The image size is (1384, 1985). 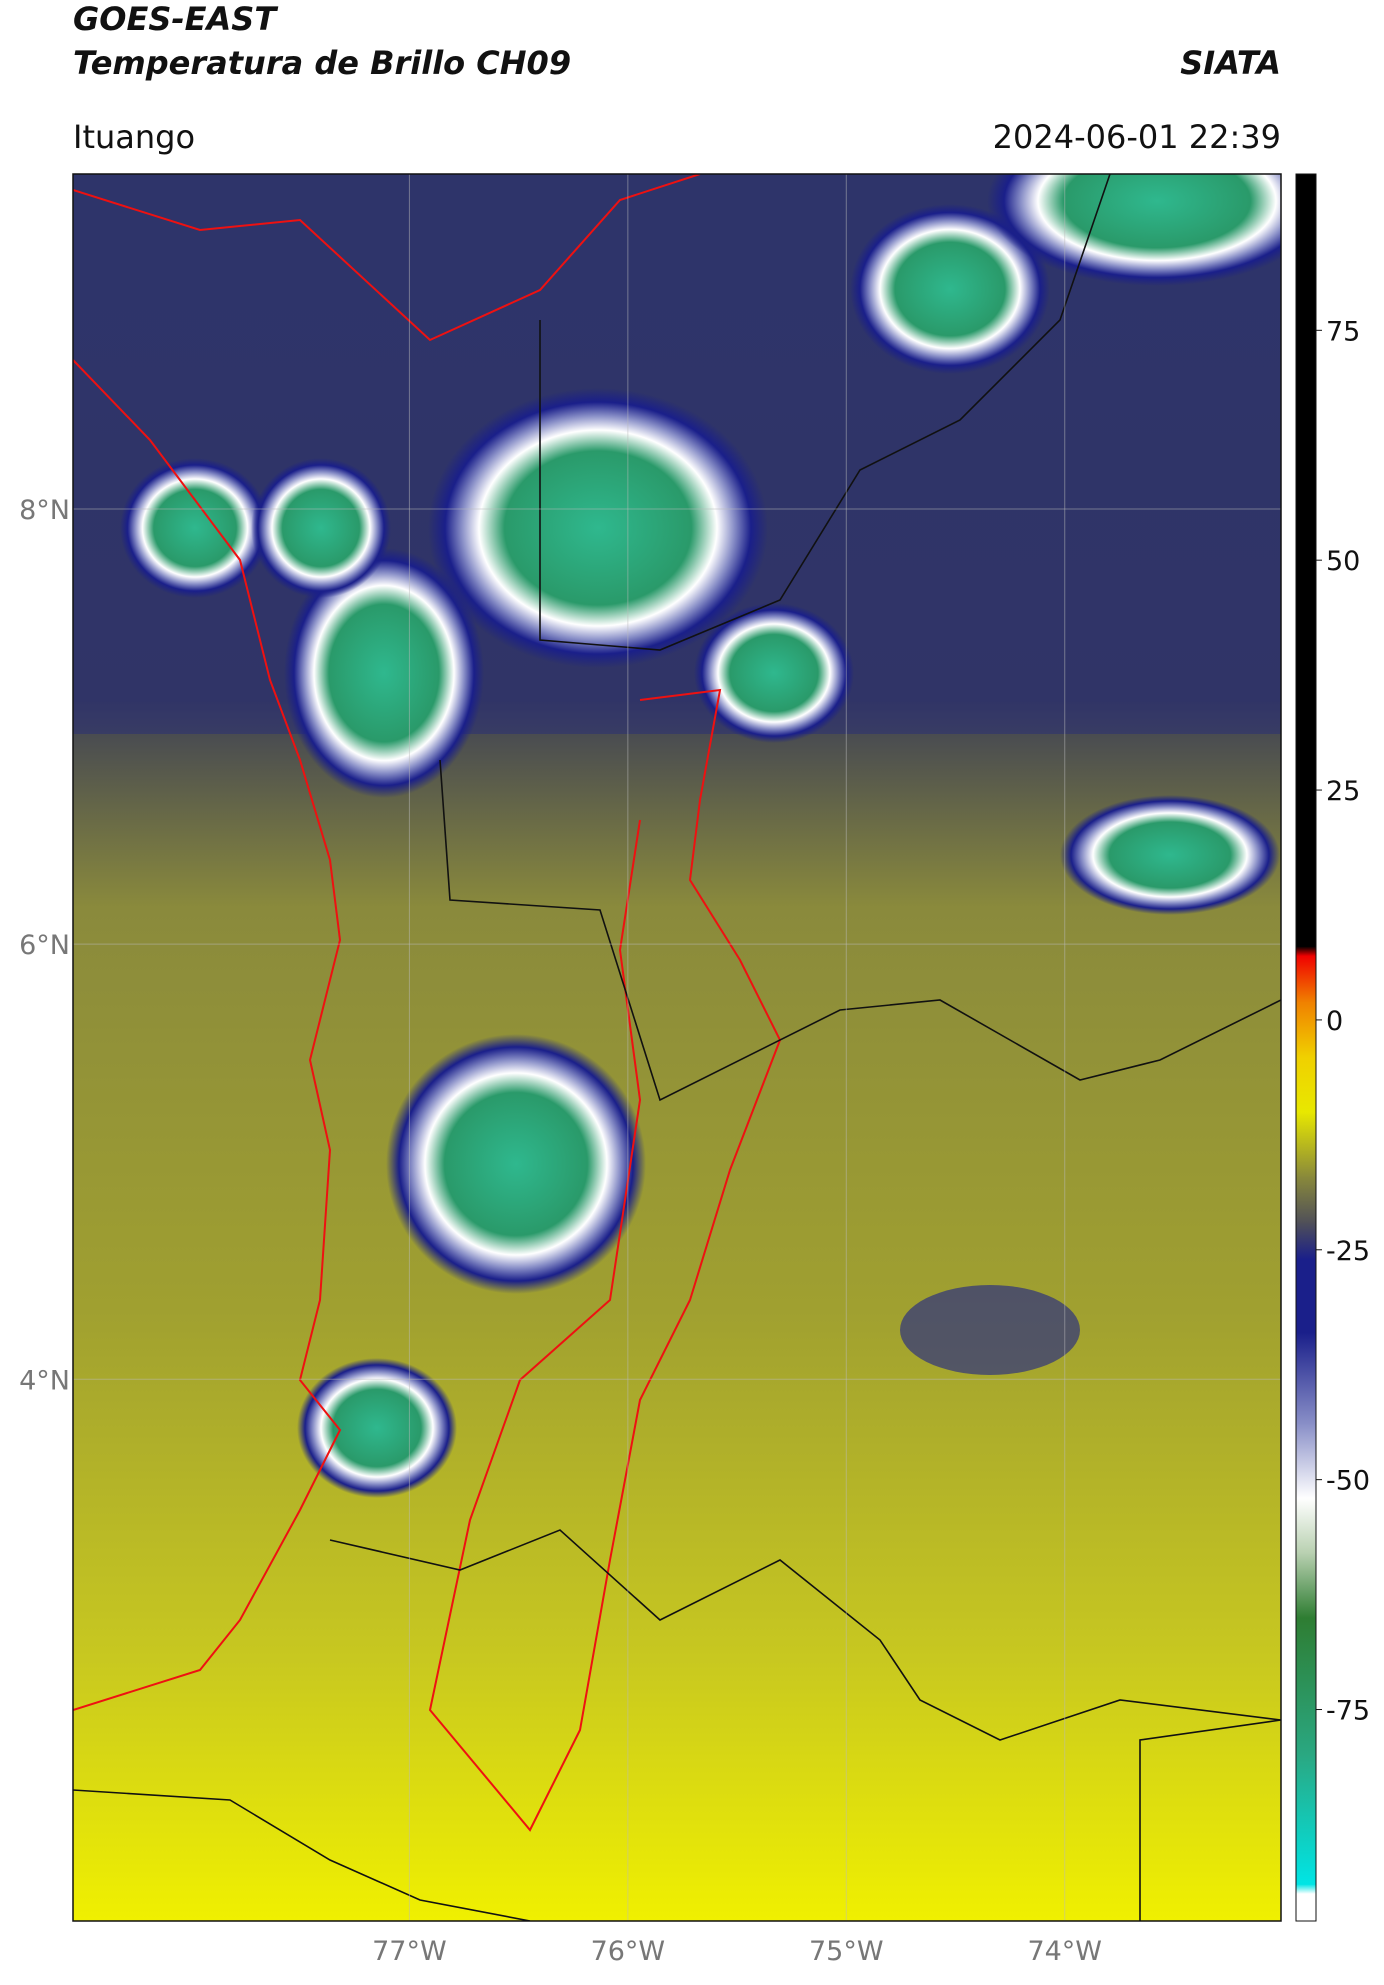 What do you see at coordinates (628, 1951) in the screenshot?
I see `lon-tick-label: 76°W` at bounding box center [628, 1951].